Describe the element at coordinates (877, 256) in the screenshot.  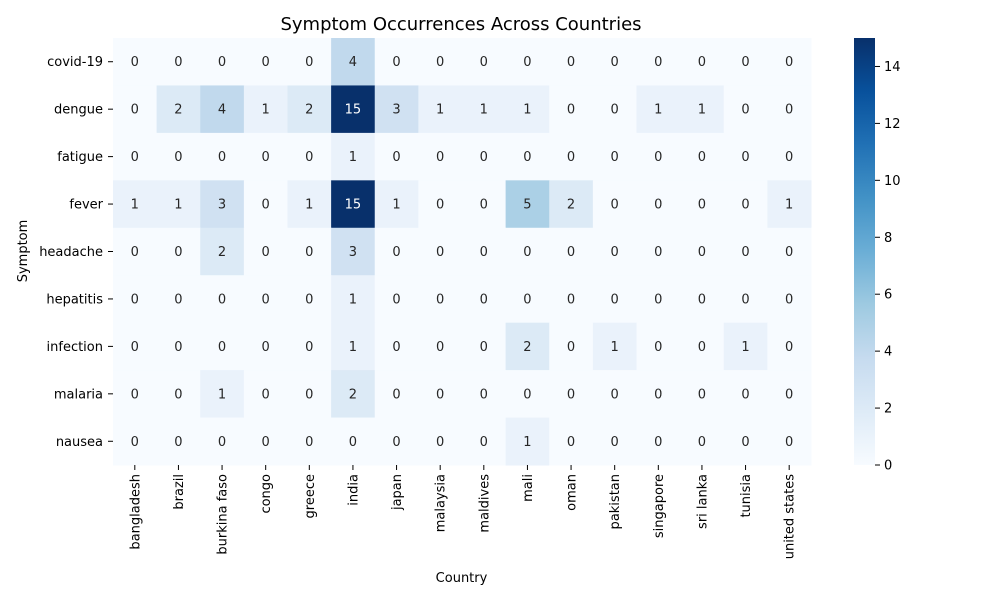
I see `colorbar: 0 2 4 6 8 10 12 14` at that location.